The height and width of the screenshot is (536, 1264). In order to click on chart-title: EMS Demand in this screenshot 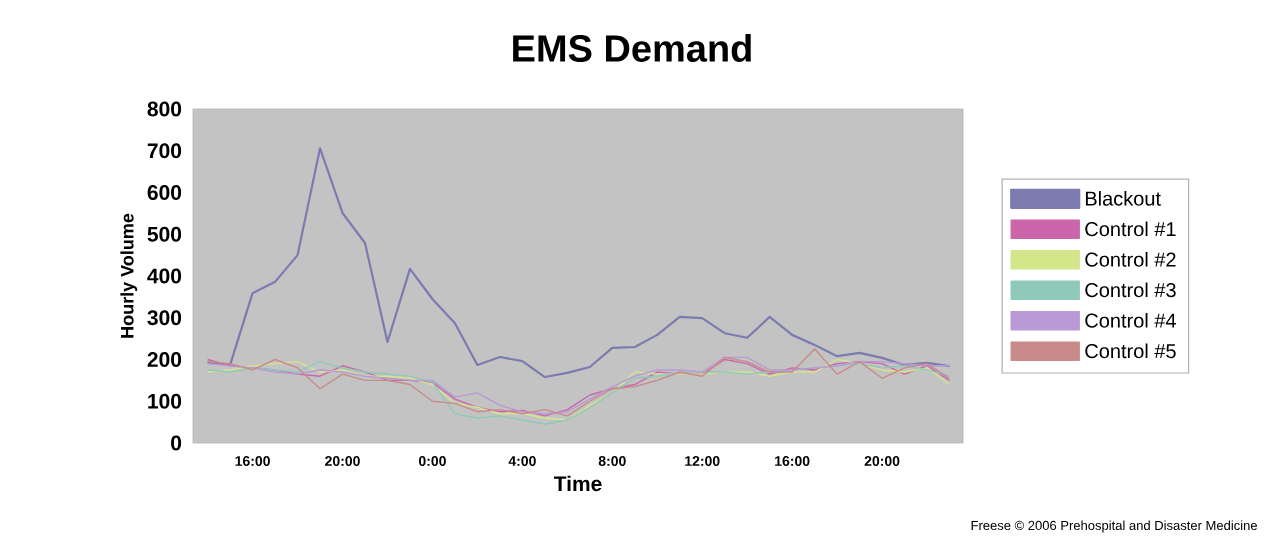, I will do `click(632, 48)`.